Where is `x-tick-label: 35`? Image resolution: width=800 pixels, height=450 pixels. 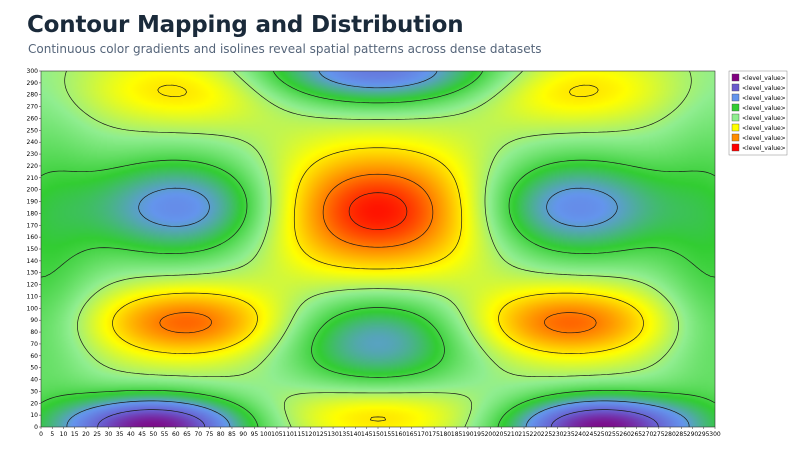 x-tick-label: 35 is located at coordinates (120, 434).